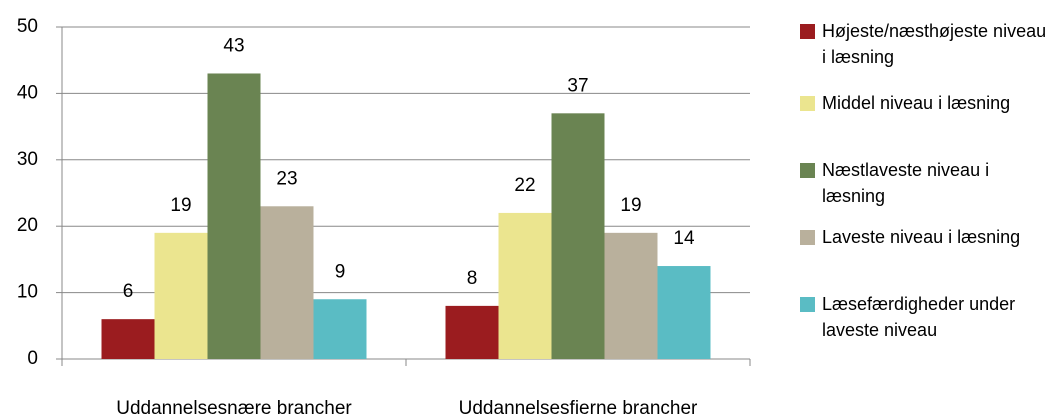 This screenshot has height=414, width=1049. What do you see at coordinates (340, 271) in the screenshot?
I see `data-label: 9` at bounding box center [340, 271].